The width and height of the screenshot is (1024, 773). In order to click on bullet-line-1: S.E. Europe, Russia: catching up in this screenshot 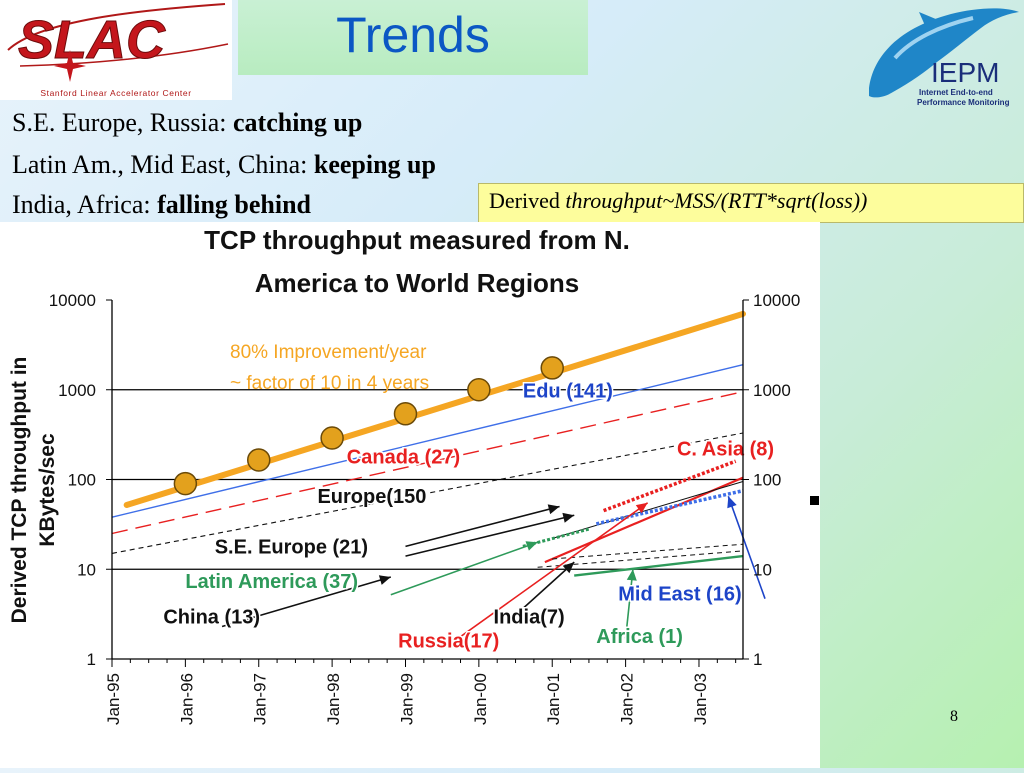, I will do `click(187, 123)`.